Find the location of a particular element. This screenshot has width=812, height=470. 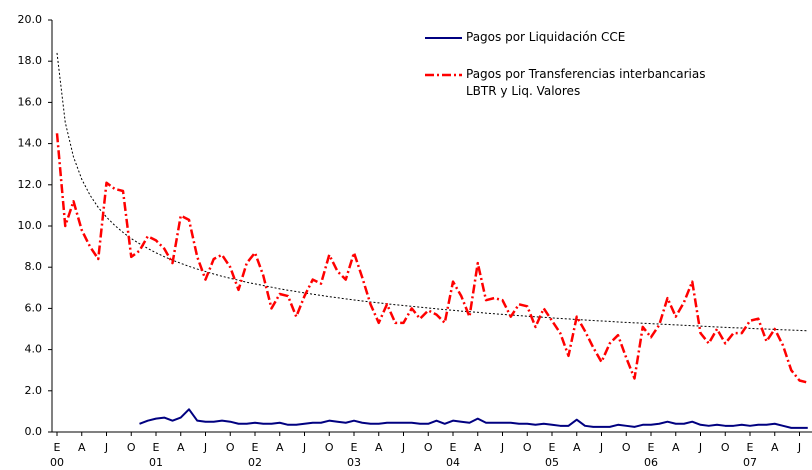

y-tick-label: 20.0 is located at coordinates (30, 19).